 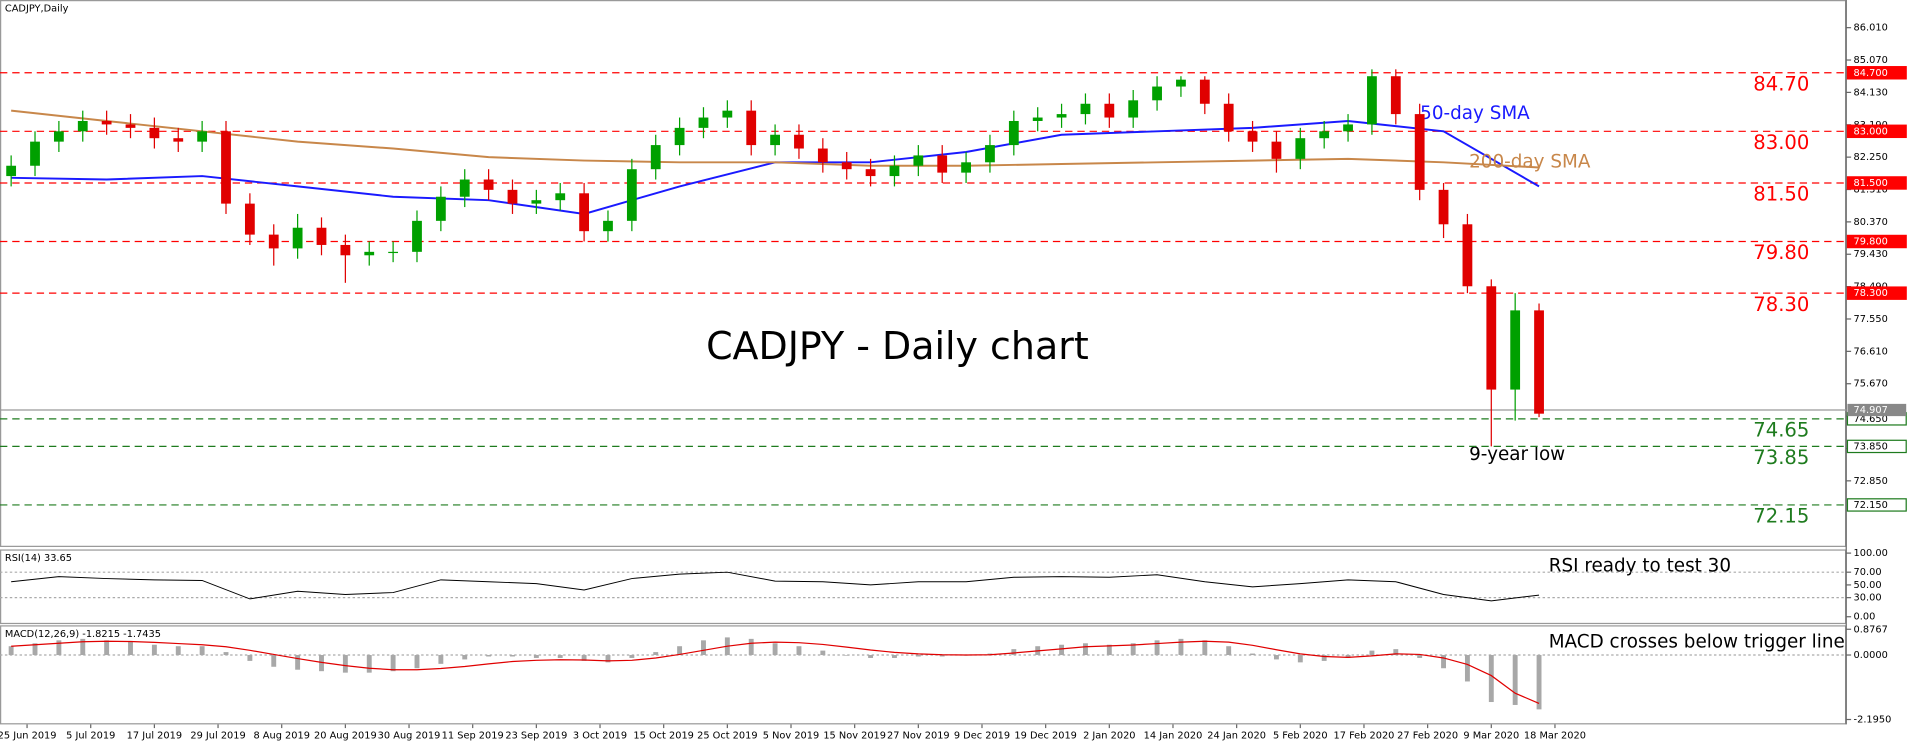 What do you see at coordinates (1871, 183) in the screenshot?
I see `level-axis-label: 81.500` at bounding box center [1871, 183].